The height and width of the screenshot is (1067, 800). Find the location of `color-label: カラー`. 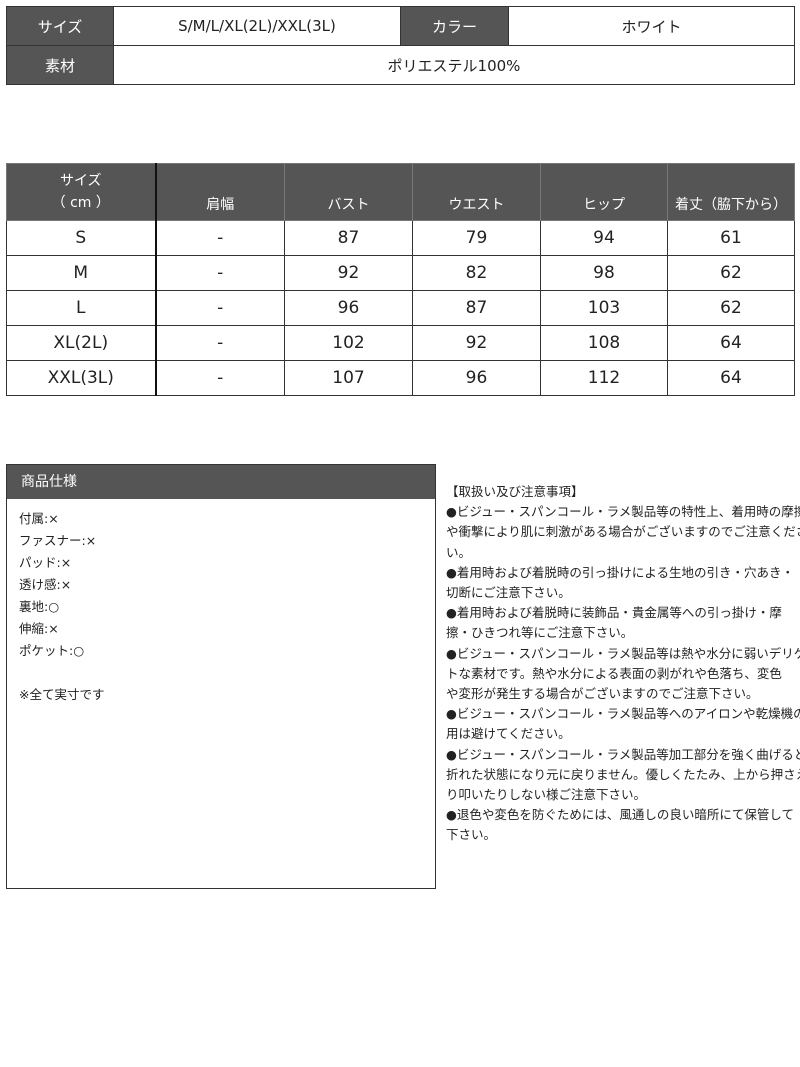

color-label: カラー is located at coordinates (454, 26).